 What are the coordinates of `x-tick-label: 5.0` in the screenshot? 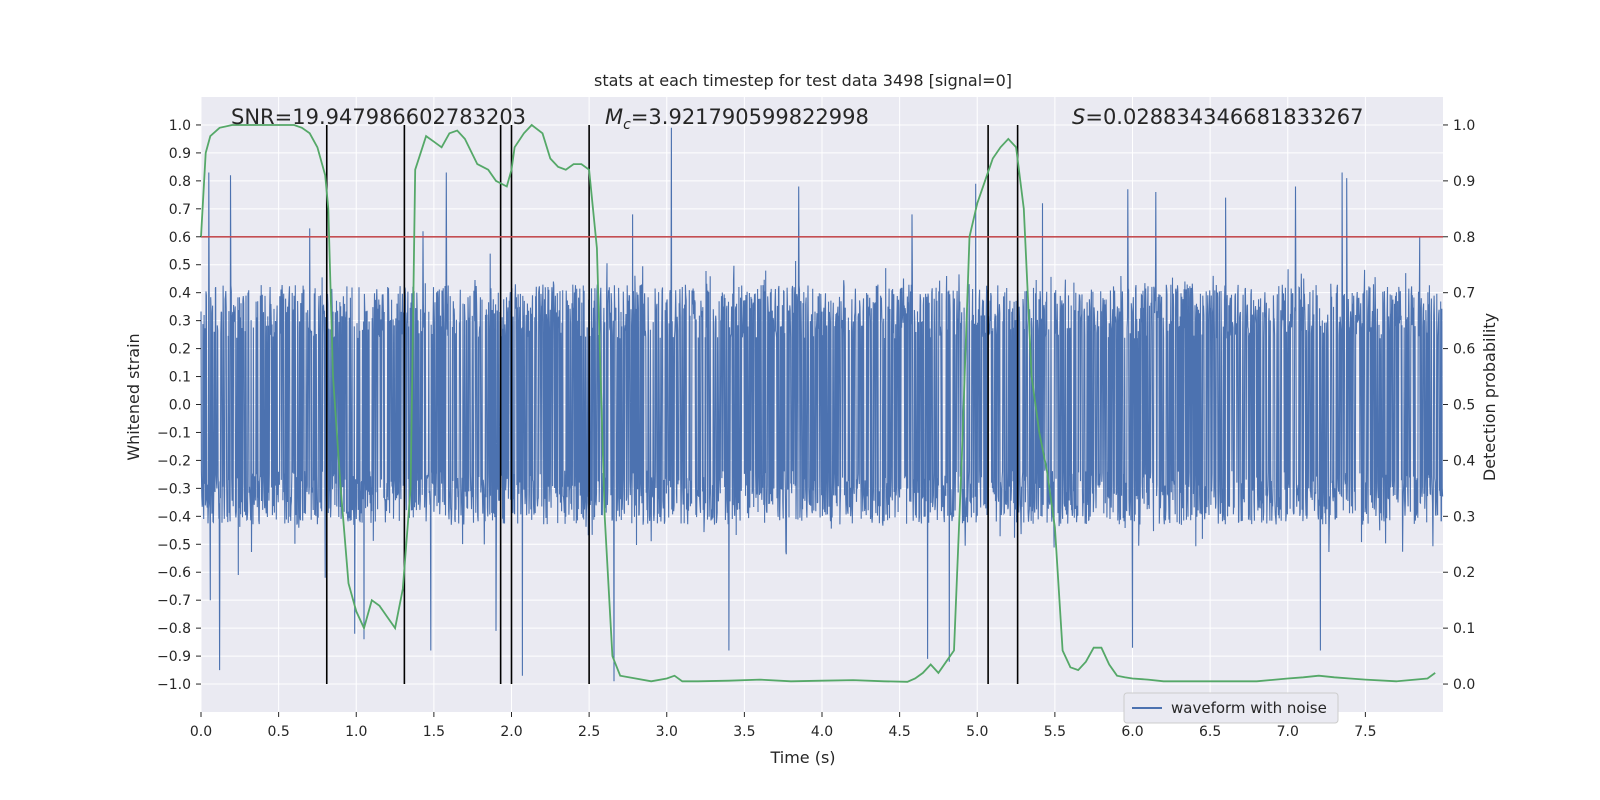 It's located at (977, 732).